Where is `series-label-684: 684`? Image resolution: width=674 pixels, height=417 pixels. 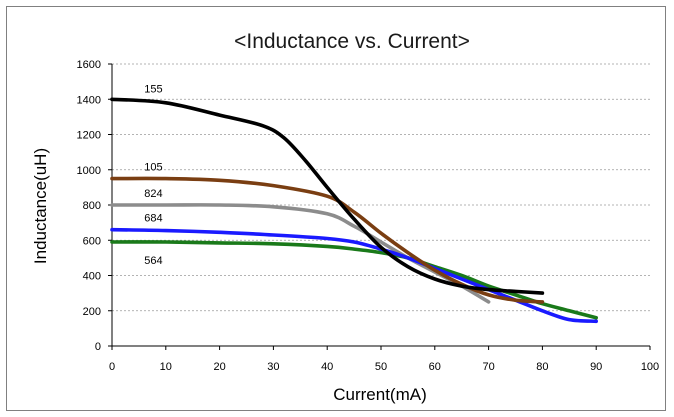
series-label-684: 684 is located at coordinates (153, 219).